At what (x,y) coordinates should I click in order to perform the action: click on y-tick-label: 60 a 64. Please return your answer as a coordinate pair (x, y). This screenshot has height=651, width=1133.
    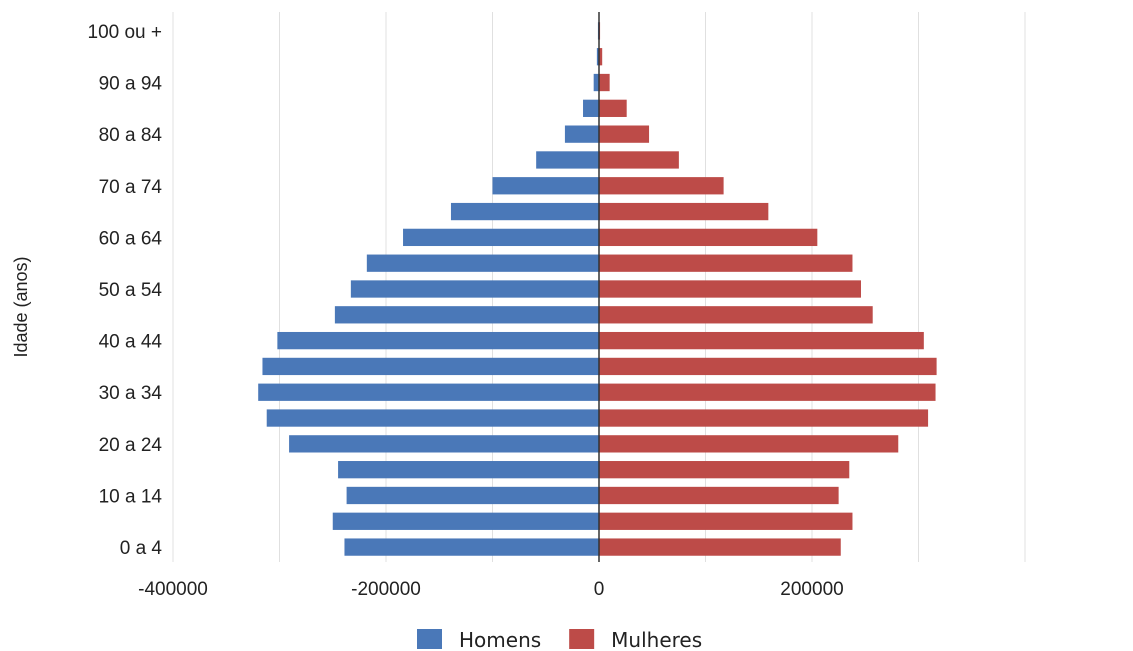
    Looking at the image, I should click on (131, 238).